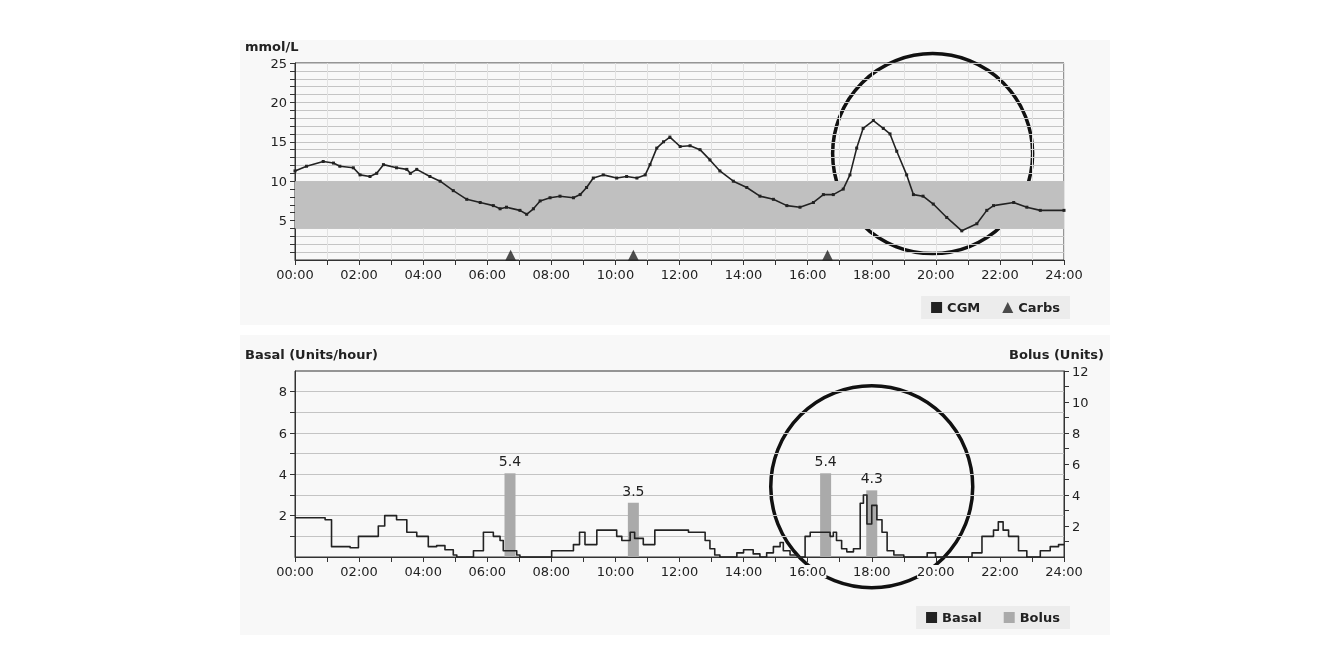 The image size is (1332, 649). I want to click on y-tick-label: 8, so click(282, 392).